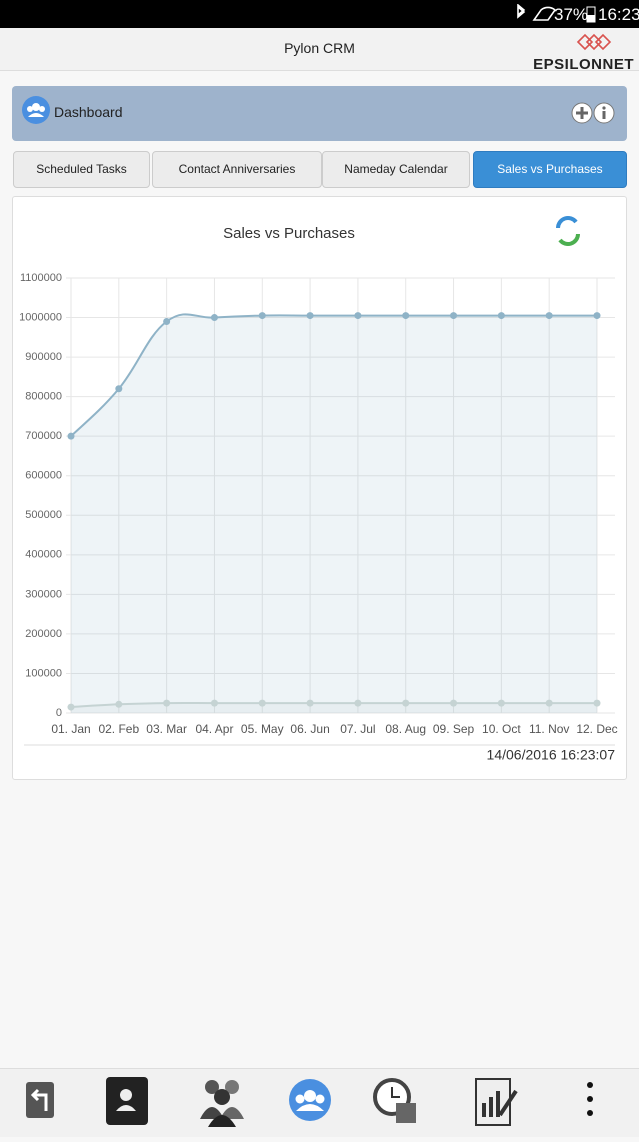  Describe the element at coordinates (43, 436) in the screenshot. I see `y-tick-label: 700000` at that location.